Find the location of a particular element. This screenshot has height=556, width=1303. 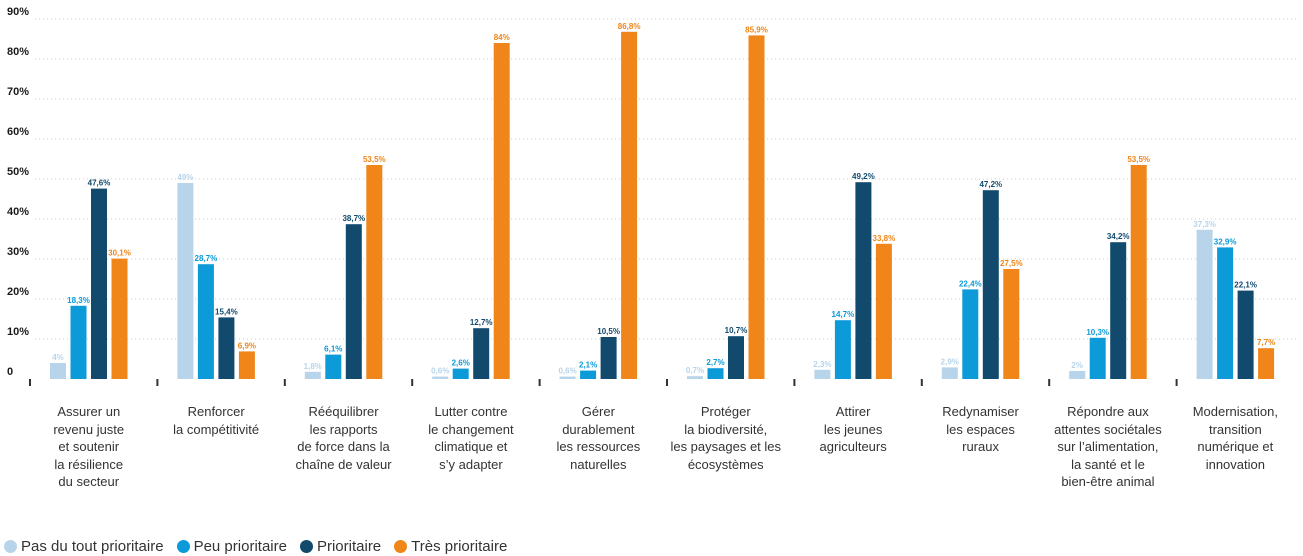

data-label: 49% is located at coordinates (185, 177).